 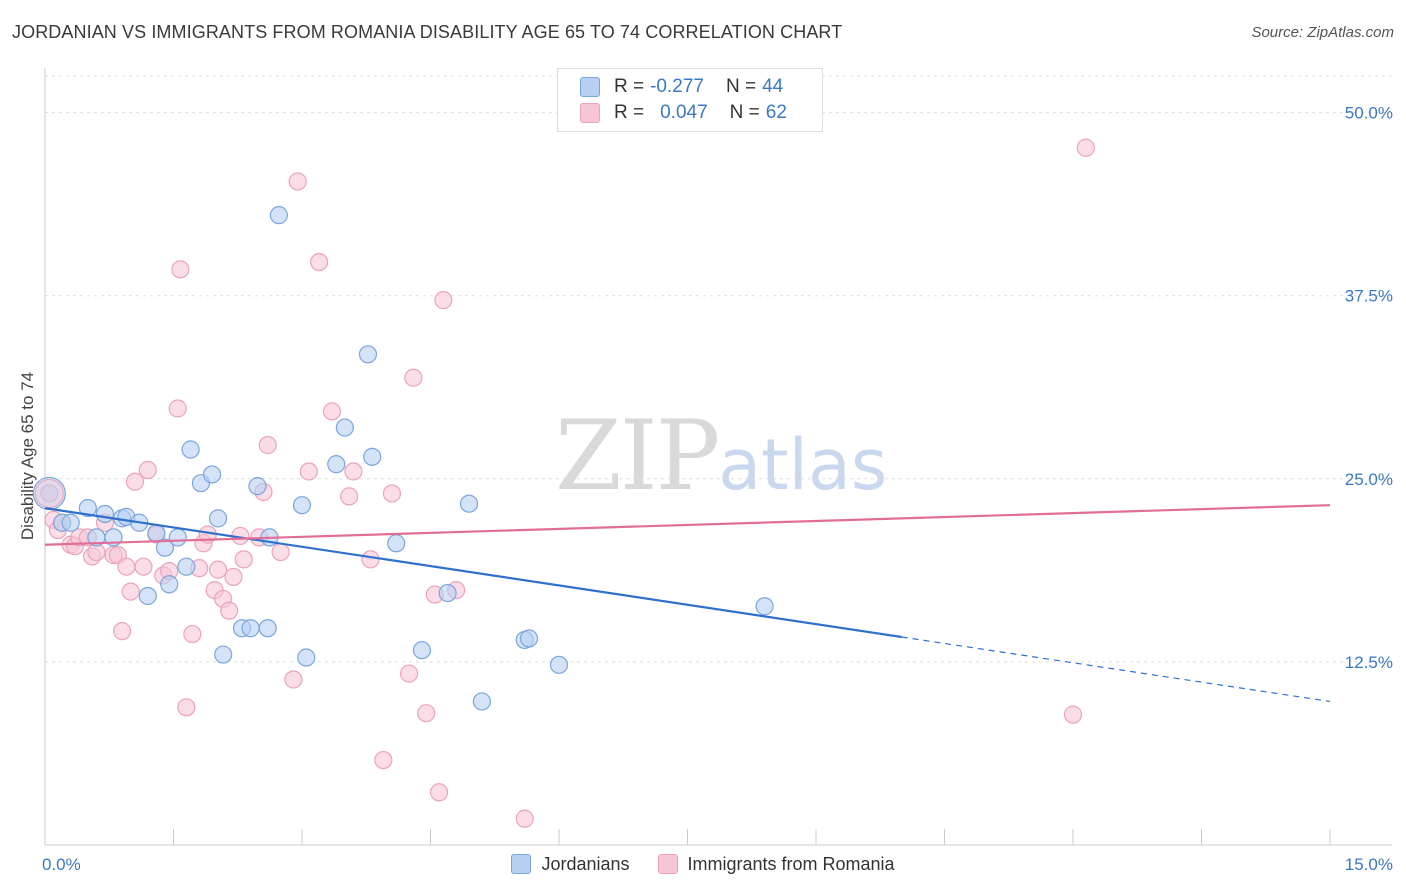 What do you see at coordinates (803, 465) in the screenshot?
I see `watermark-atlas: atlas` at bounding box center [803, 465].